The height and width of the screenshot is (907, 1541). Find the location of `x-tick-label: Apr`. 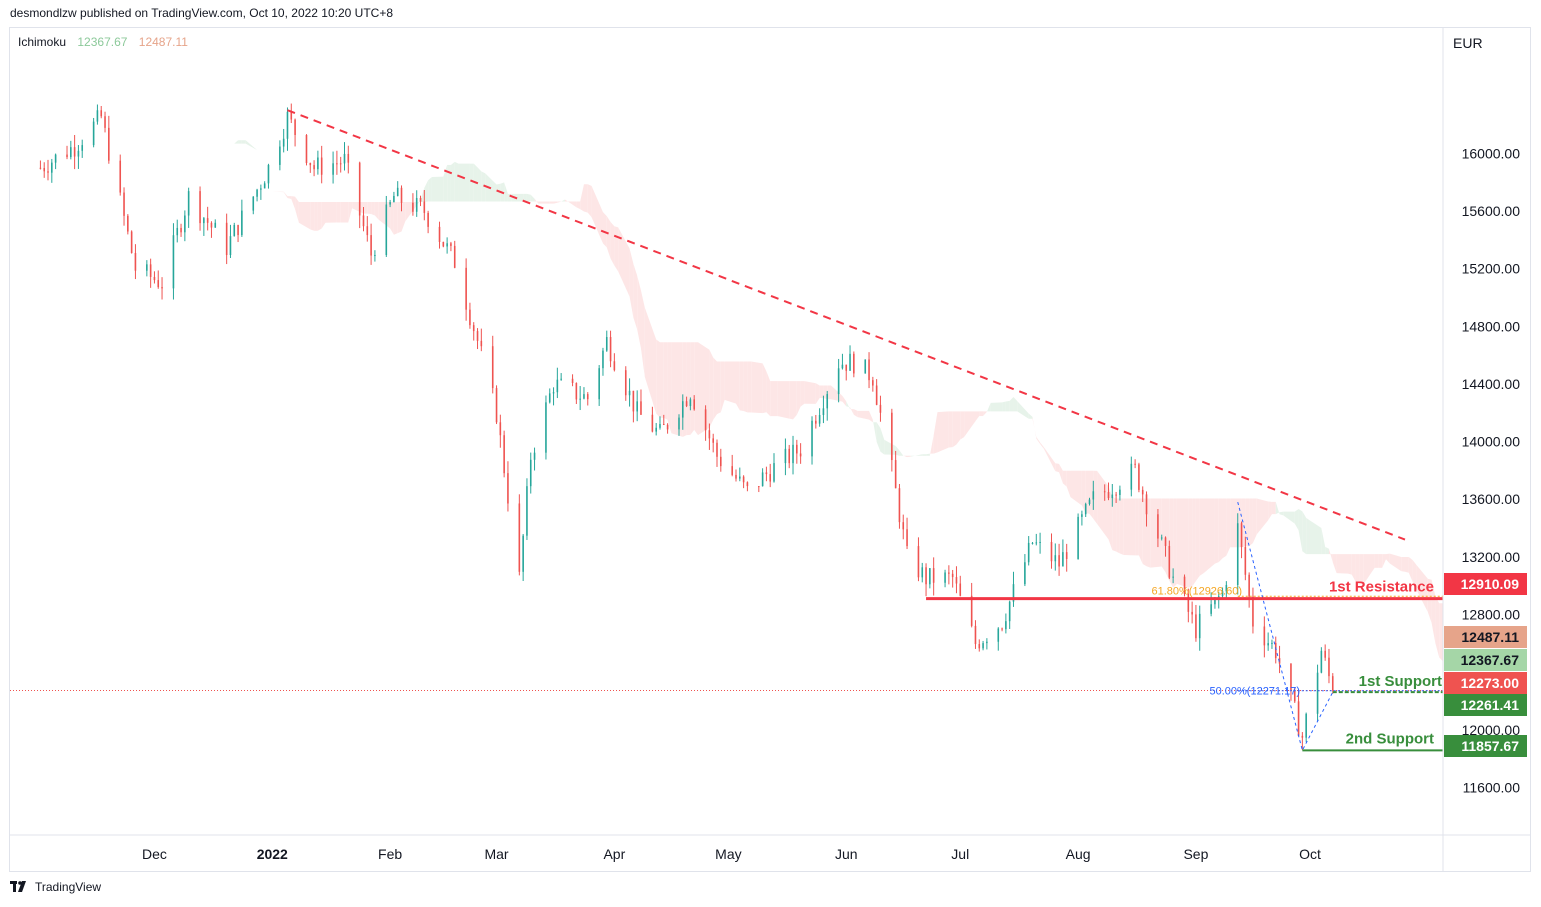

x-tick-label: Apr is located at coordinates (614, 854).